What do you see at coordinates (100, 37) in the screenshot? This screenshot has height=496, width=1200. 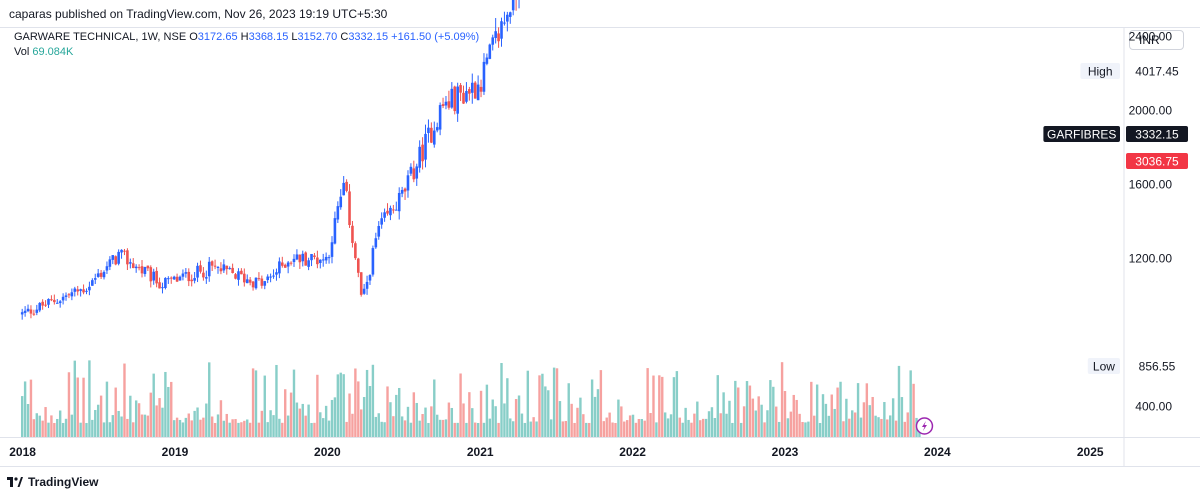 I see `symbol-name: GARWARE TECHNICAL, 1W, NSE` at bounding box center [100, 37].